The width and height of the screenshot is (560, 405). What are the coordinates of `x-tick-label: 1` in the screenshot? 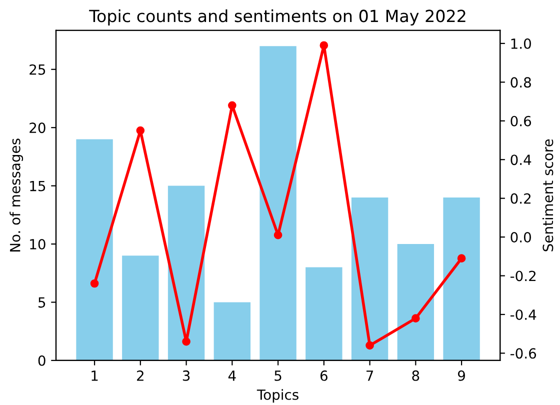 It's located at (95, 375).